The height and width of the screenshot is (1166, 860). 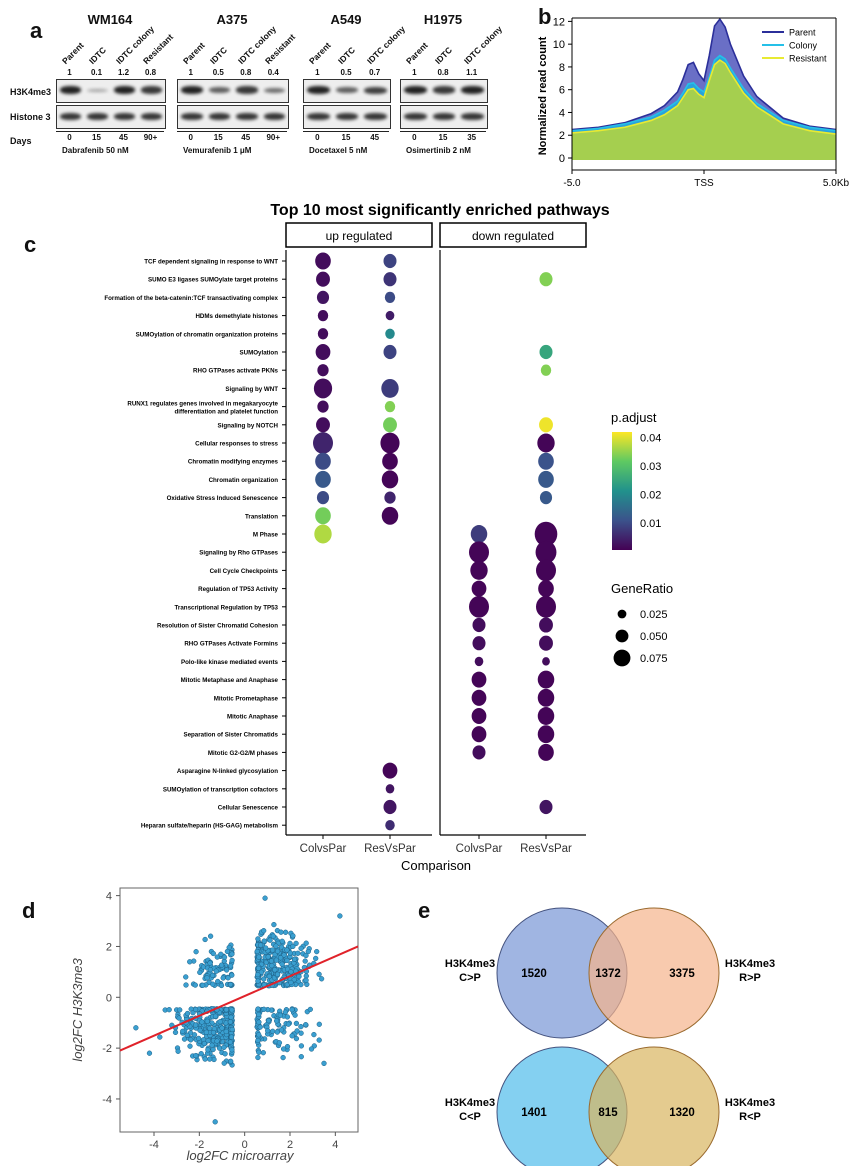 I want to click on size-legend-label: 0.025, so click(x=654, y=615).